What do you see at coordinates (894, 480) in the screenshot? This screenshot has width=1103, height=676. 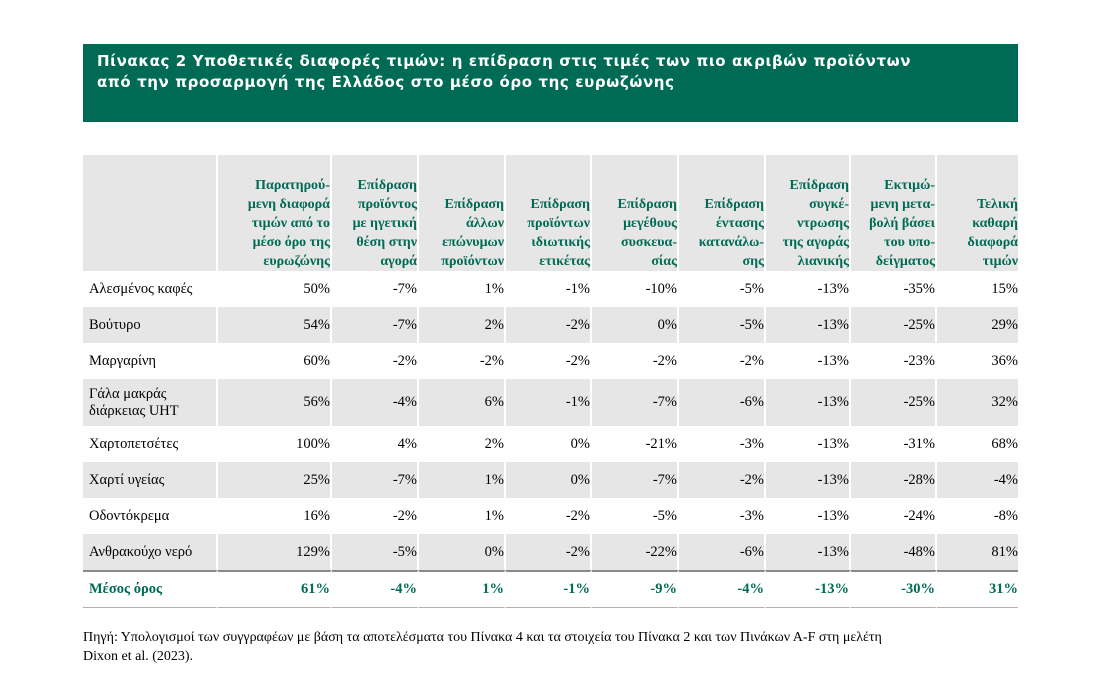 I see `value-cell: -28%` at bounding box center [894, 480].